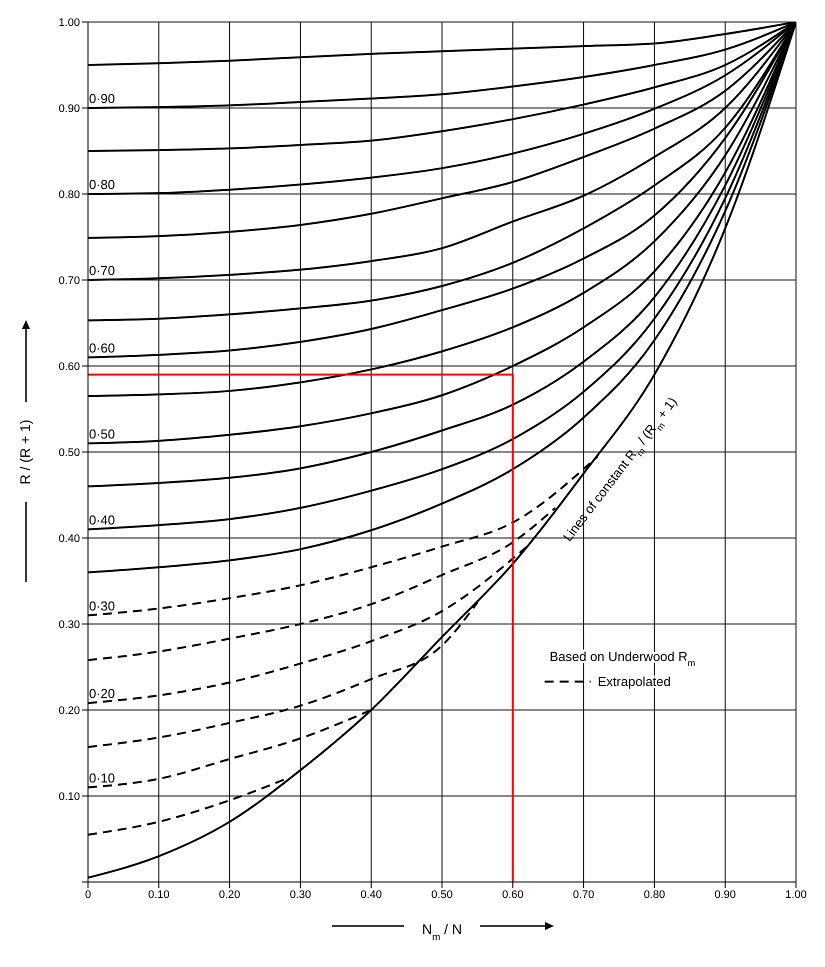  Describe the element at coordinates (69, 280) in the screenshot. I see `y-tick-label: 0.70` at that location.